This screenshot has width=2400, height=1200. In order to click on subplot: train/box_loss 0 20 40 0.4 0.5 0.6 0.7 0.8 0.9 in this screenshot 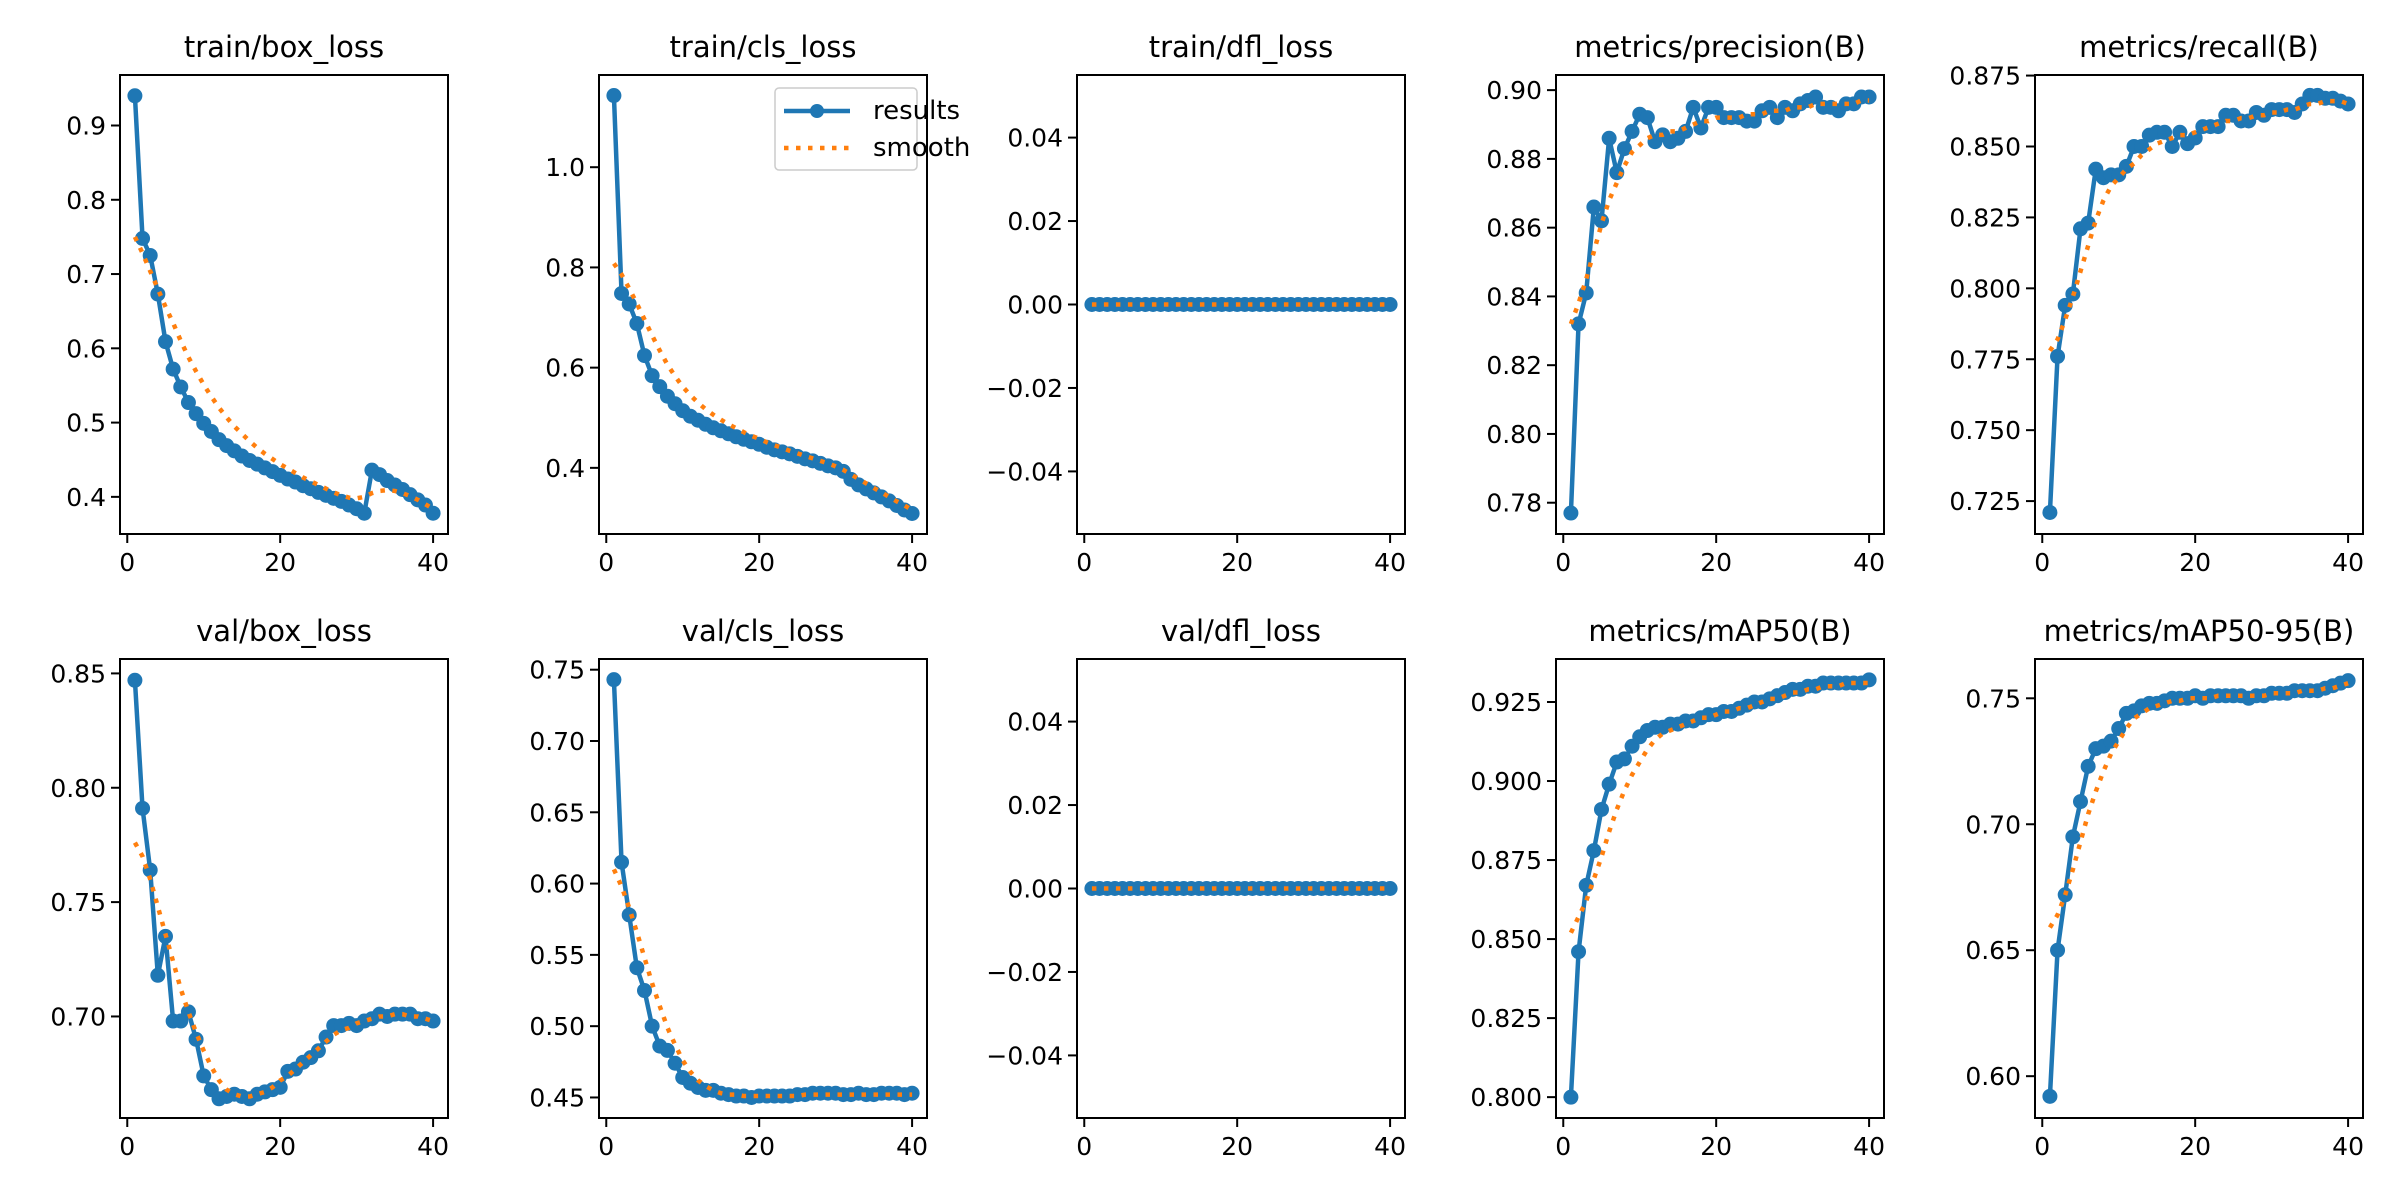, I will do `click(257, 303)`.